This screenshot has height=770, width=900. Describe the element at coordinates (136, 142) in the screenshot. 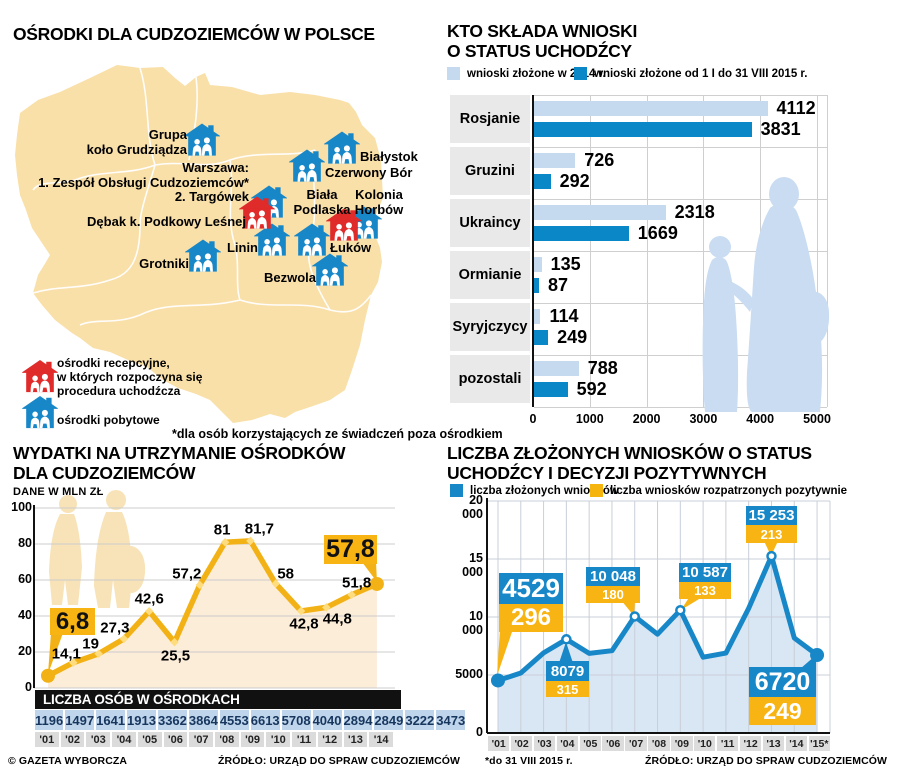

I see `map-site-label-grupa-kolo-grudziadza: Grupa koło Grudziądza` at that location.